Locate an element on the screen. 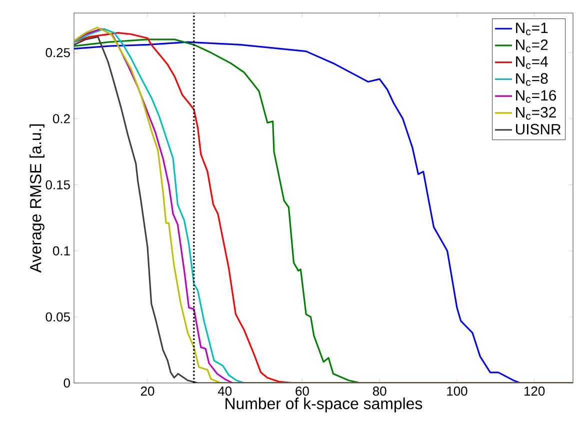  y-tick-label: 0 is located at coordinates (67, 383).